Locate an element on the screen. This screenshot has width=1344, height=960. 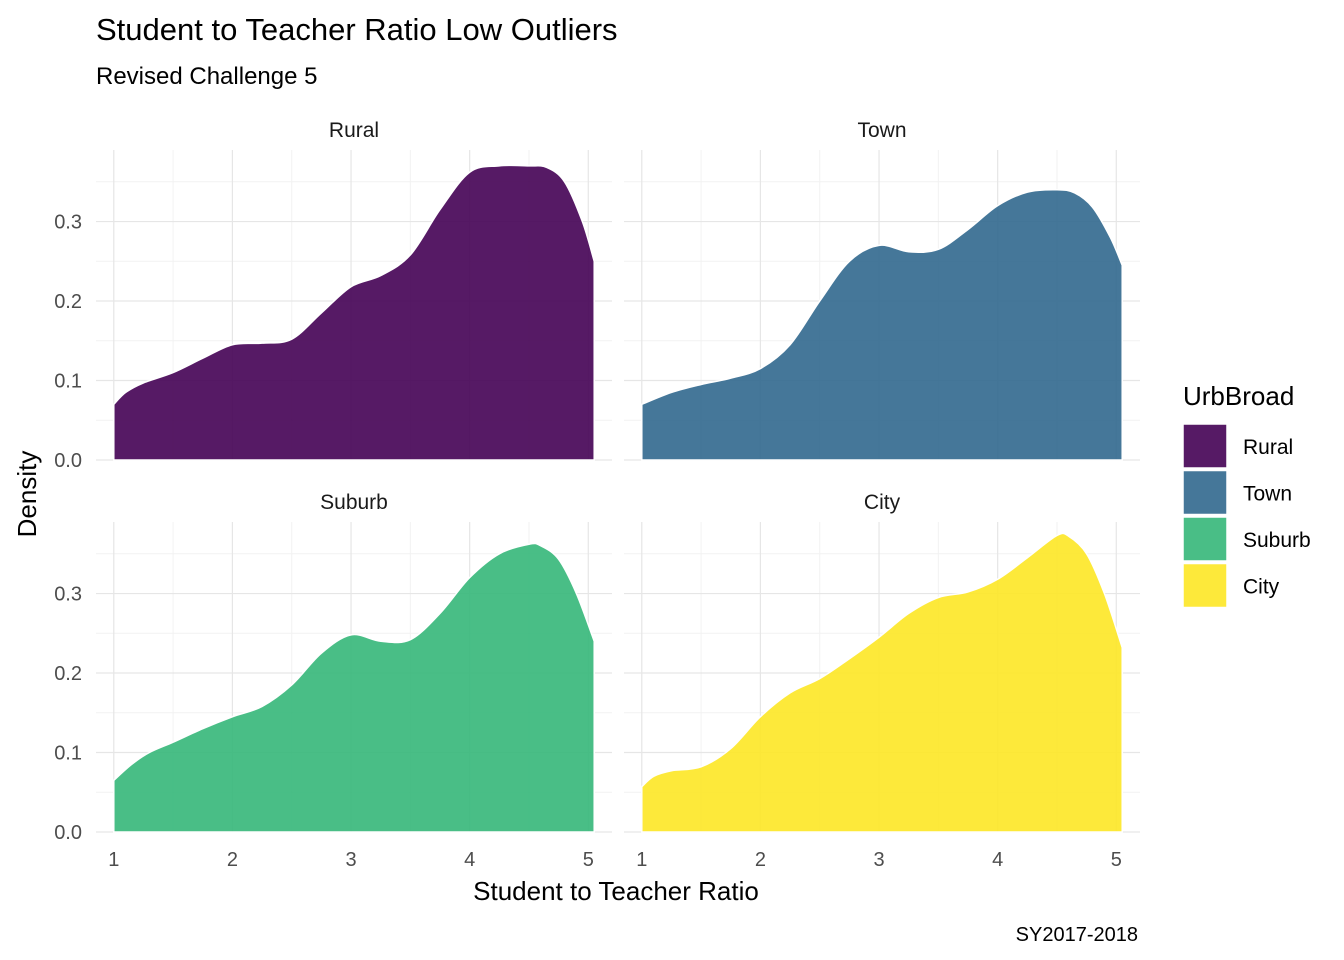
x-axis-title: Student to Teacher Ratio is located at coordinates (616, 891).